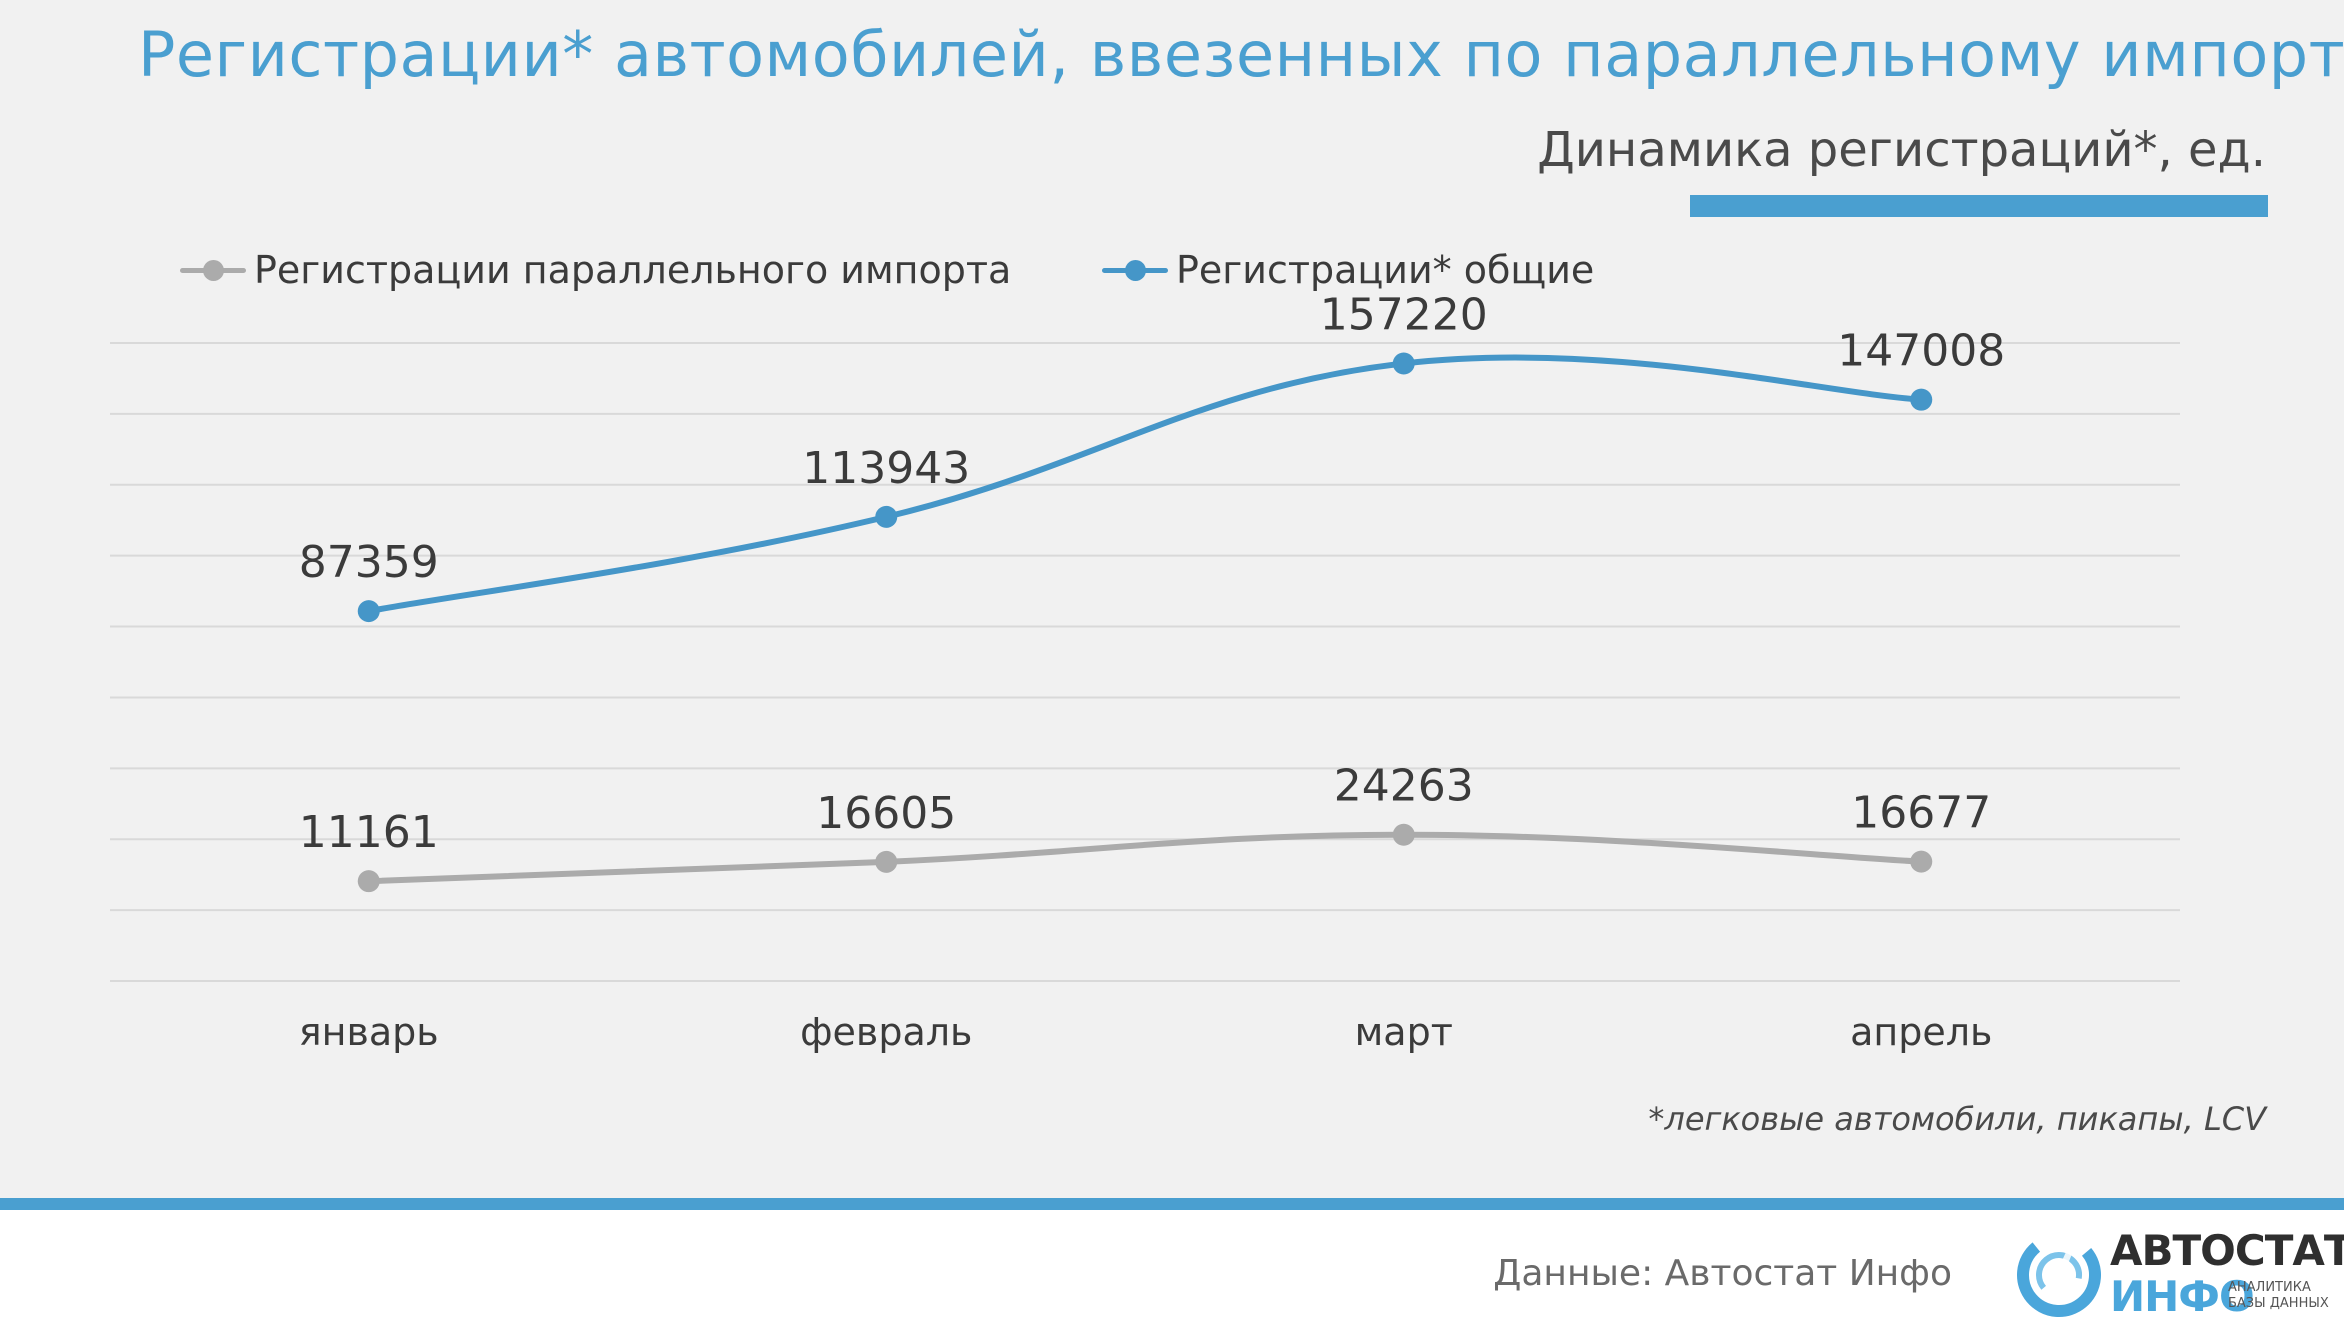 The image size is (2344, 1330). Describe the element at coordinates (1921, 813) in the screenshot. I see `data-label-parallel-3: 16677` at that location.